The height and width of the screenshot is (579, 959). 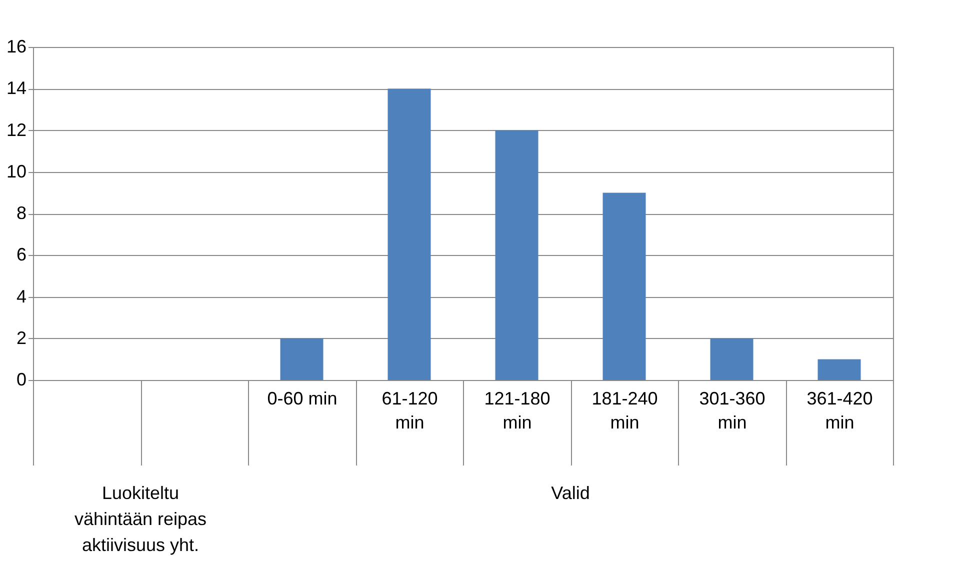 What do you see at coordinates (625, 410) in the screenshot?
I see `x-tick-label: 181-240 min` at bounding box center [625, 410].